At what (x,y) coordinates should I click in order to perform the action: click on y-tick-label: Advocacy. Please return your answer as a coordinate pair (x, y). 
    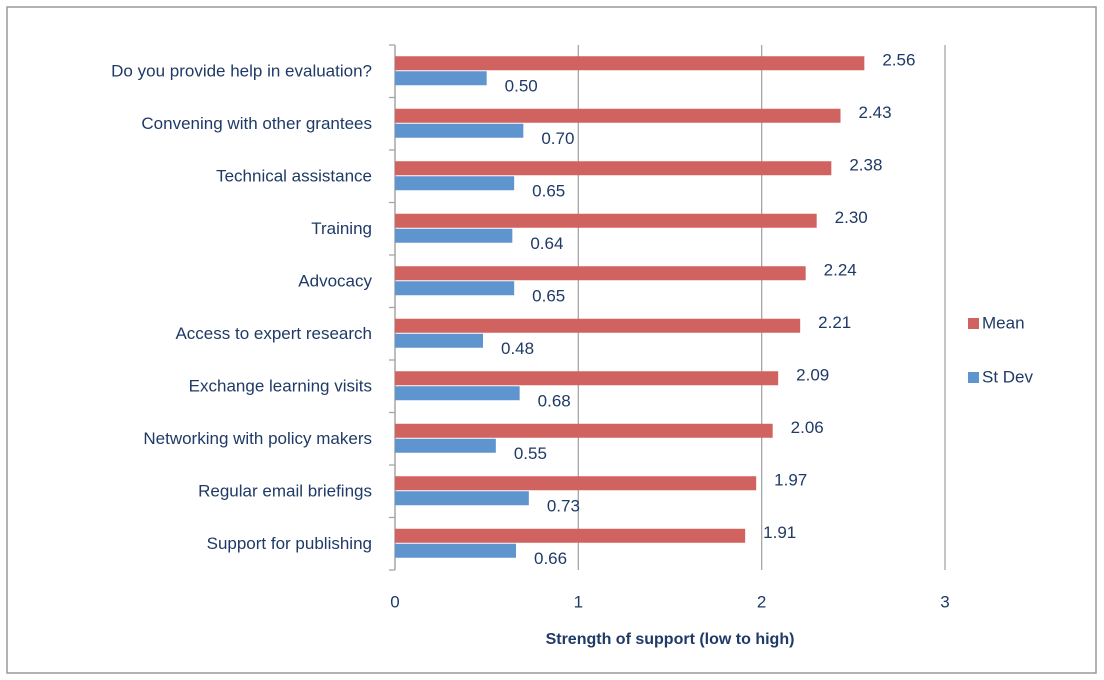
    Looking at the image, I should click on (335, 281).